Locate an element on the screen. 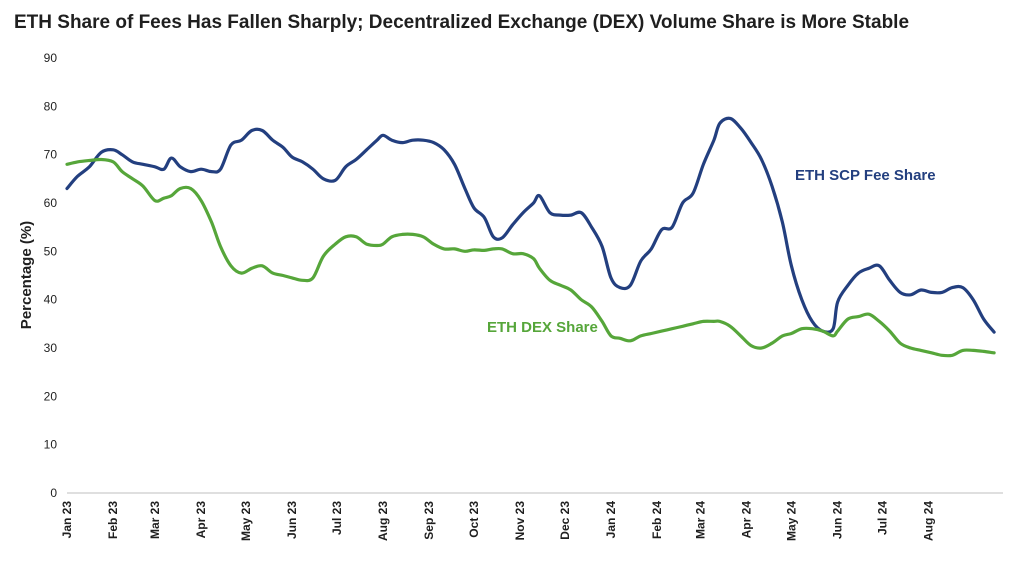 This screenshot has height=561, width=1024. x-tick-label: Apr 23 is located at coordinates (201, 520).